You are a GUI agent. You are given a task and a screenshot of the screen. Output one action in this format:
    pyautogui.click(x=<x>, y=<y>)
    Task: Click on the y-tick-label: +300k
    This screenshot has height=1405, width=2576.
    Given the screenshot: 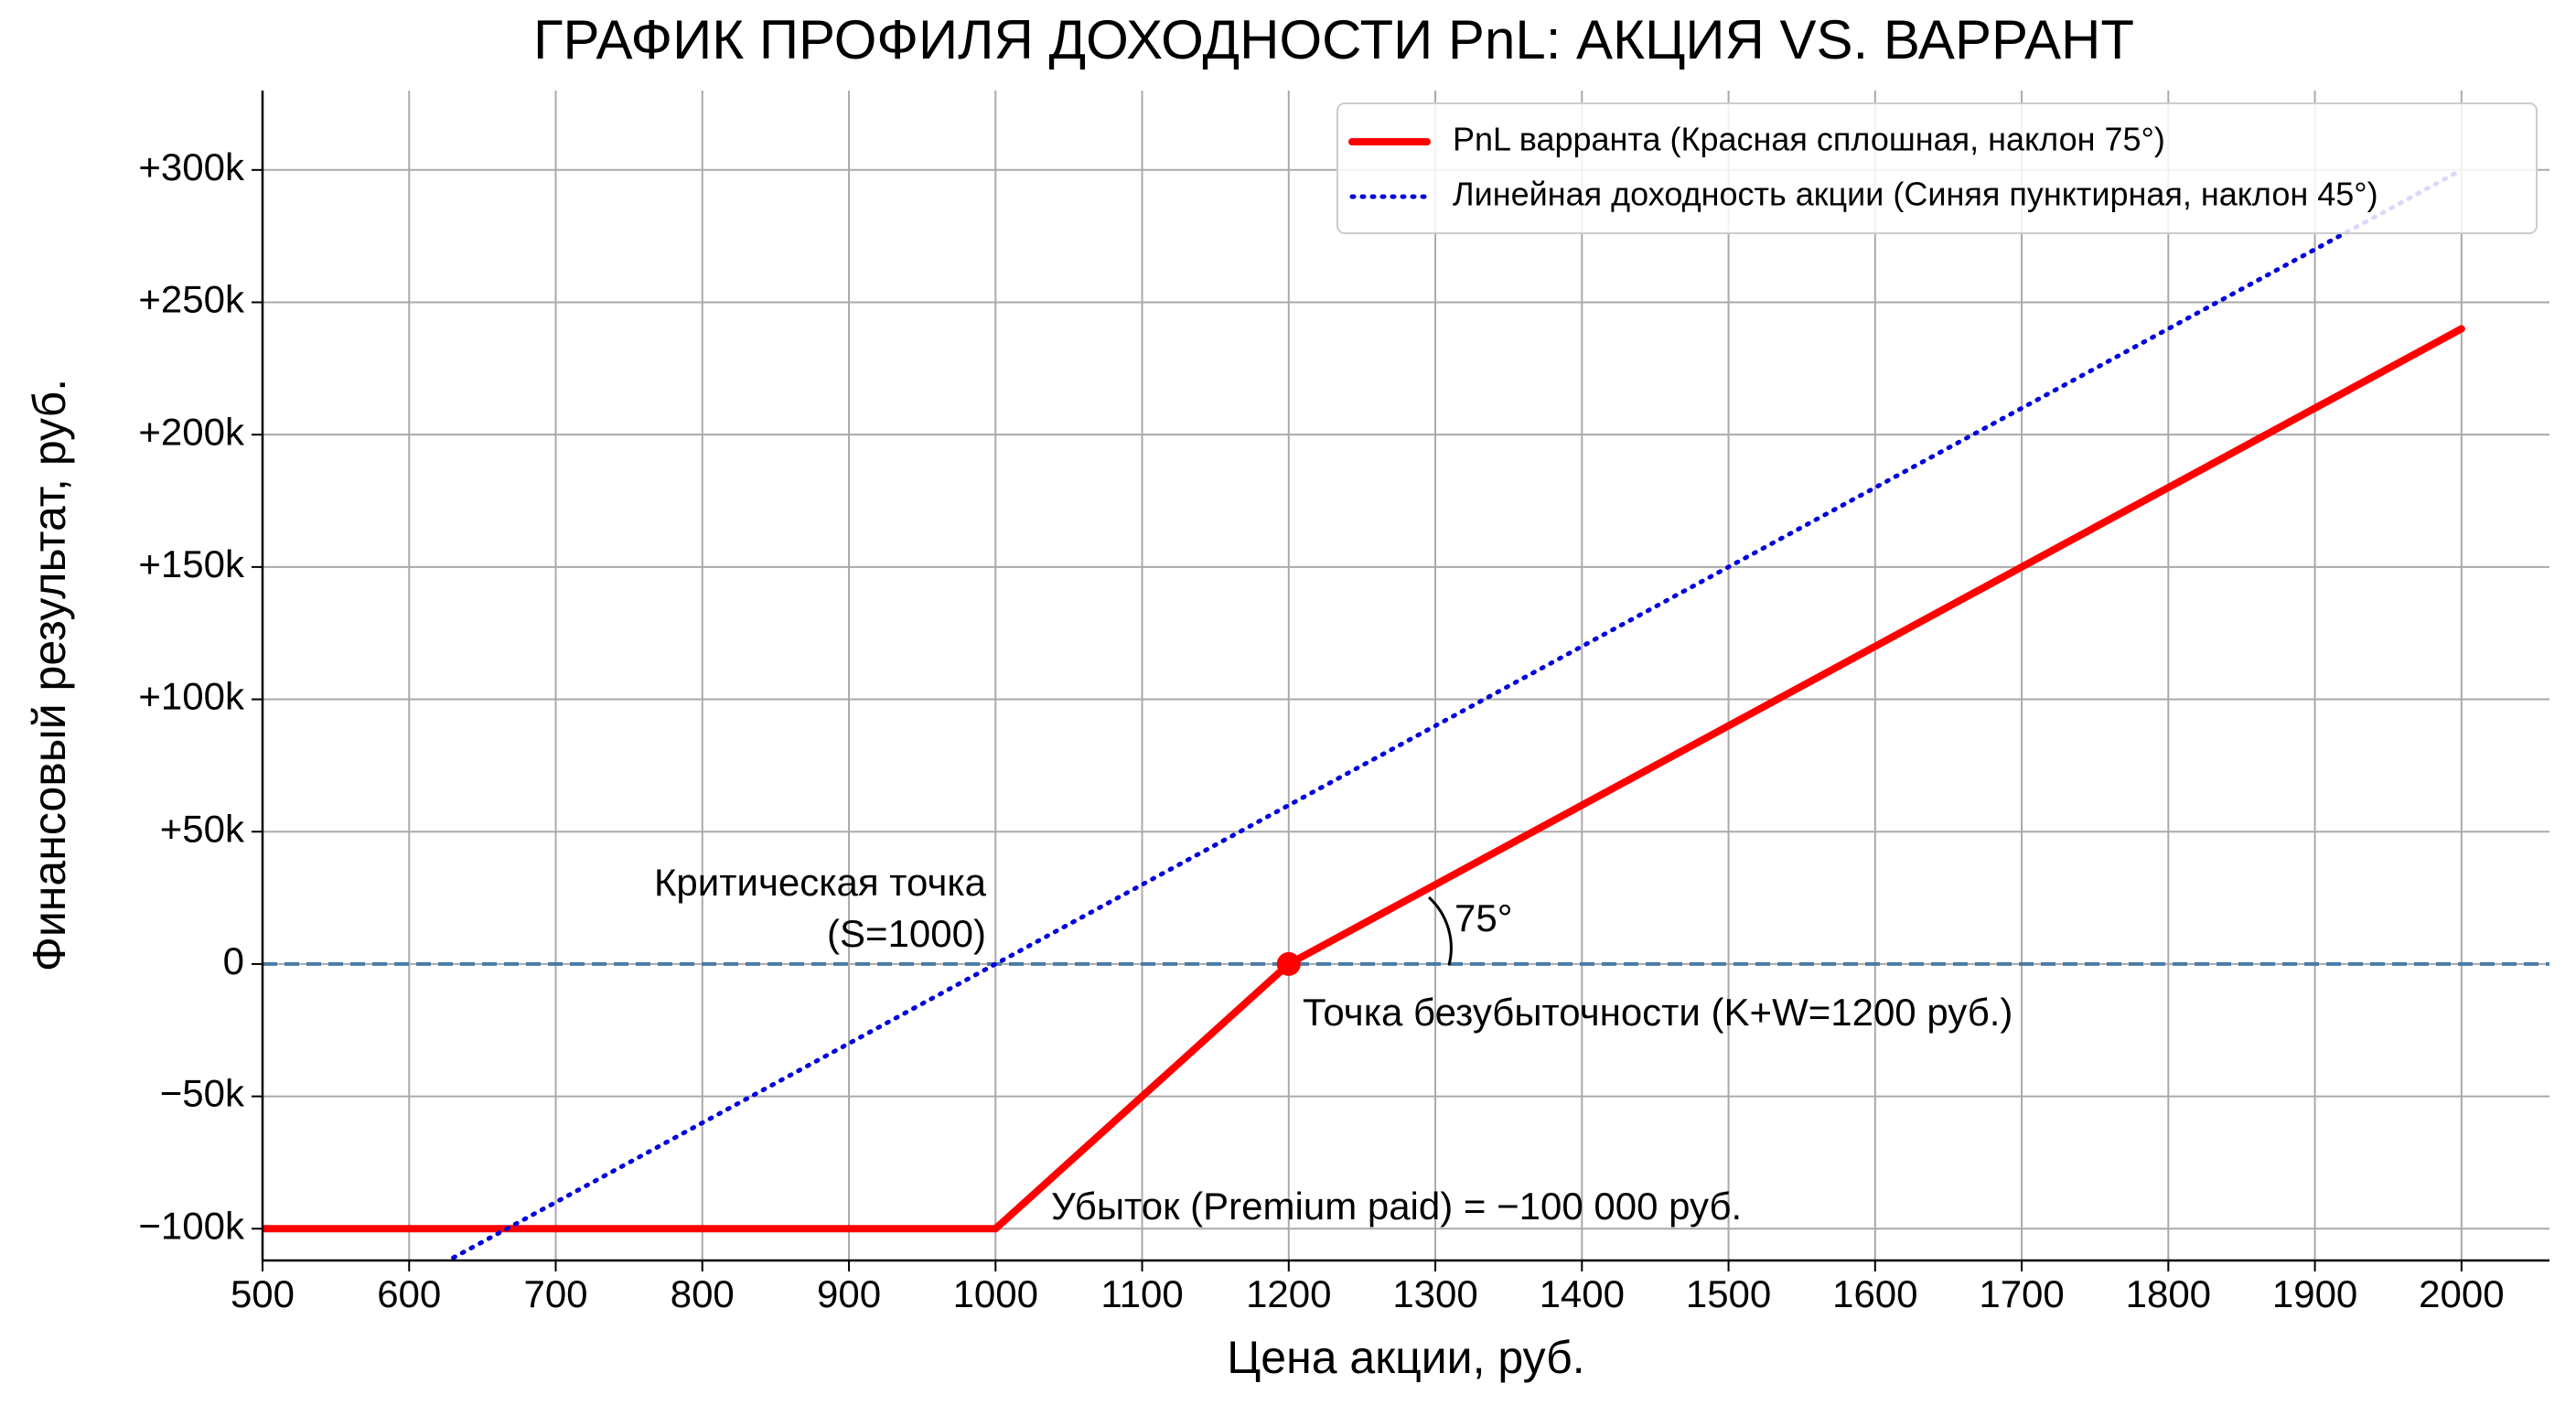 What is the action you would take?
    pyautogui.click(x=192, y=166)
    